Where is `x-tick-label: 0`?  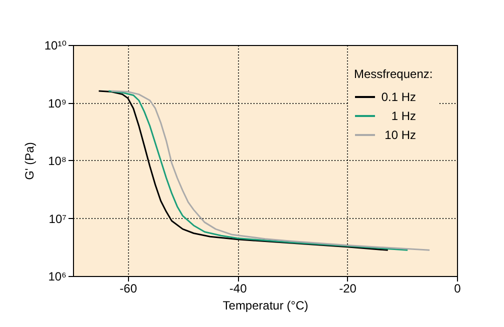
x-tick-label: 0 is located at coordinates (458, 289).